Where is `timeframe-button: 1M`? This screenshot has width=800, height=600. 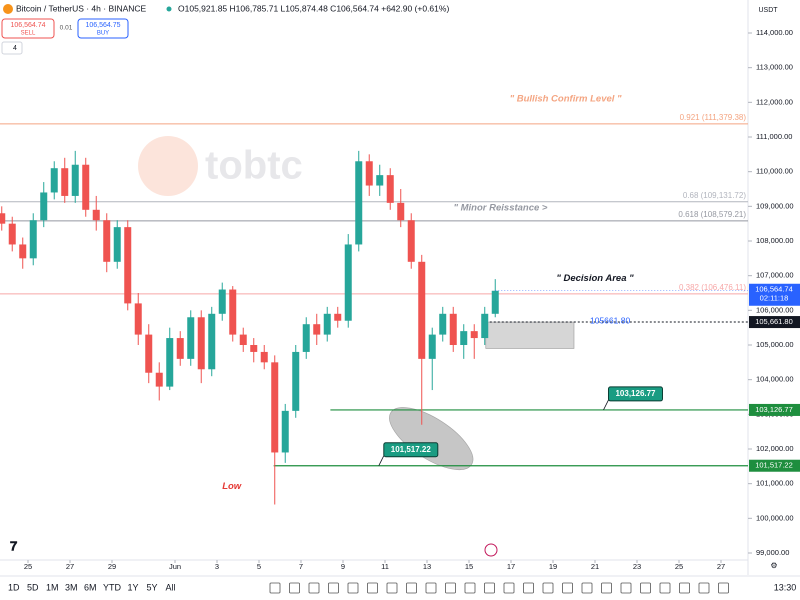 timeframe-button: 1M is located at coordinates (52, 587).